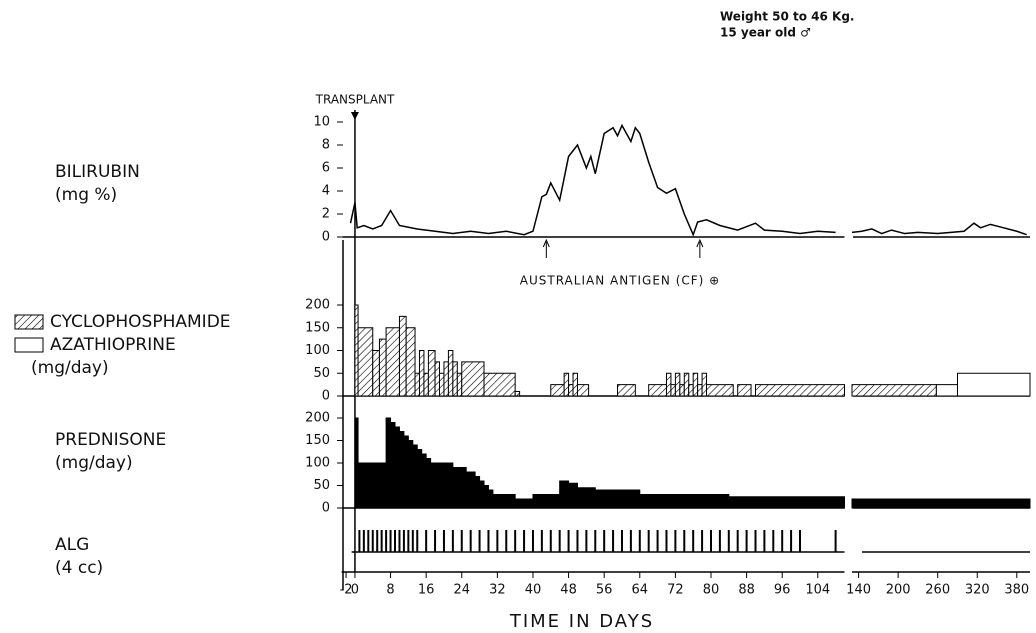  Describe the element at coordinates (97, 172) in the screenshot. I see `panel-title: BILIRUBIN` at that location.